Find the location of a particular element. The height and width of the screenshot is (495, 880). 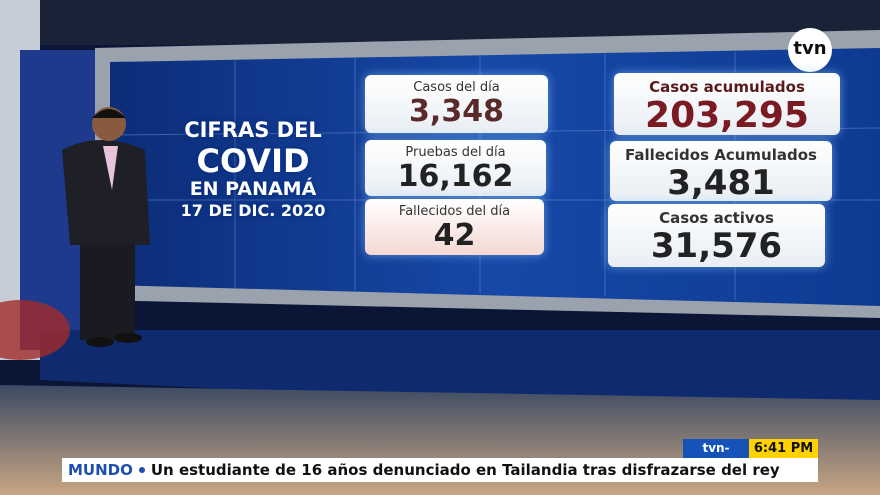

stat-label: Casos del día is located at coordinates (456, 87).